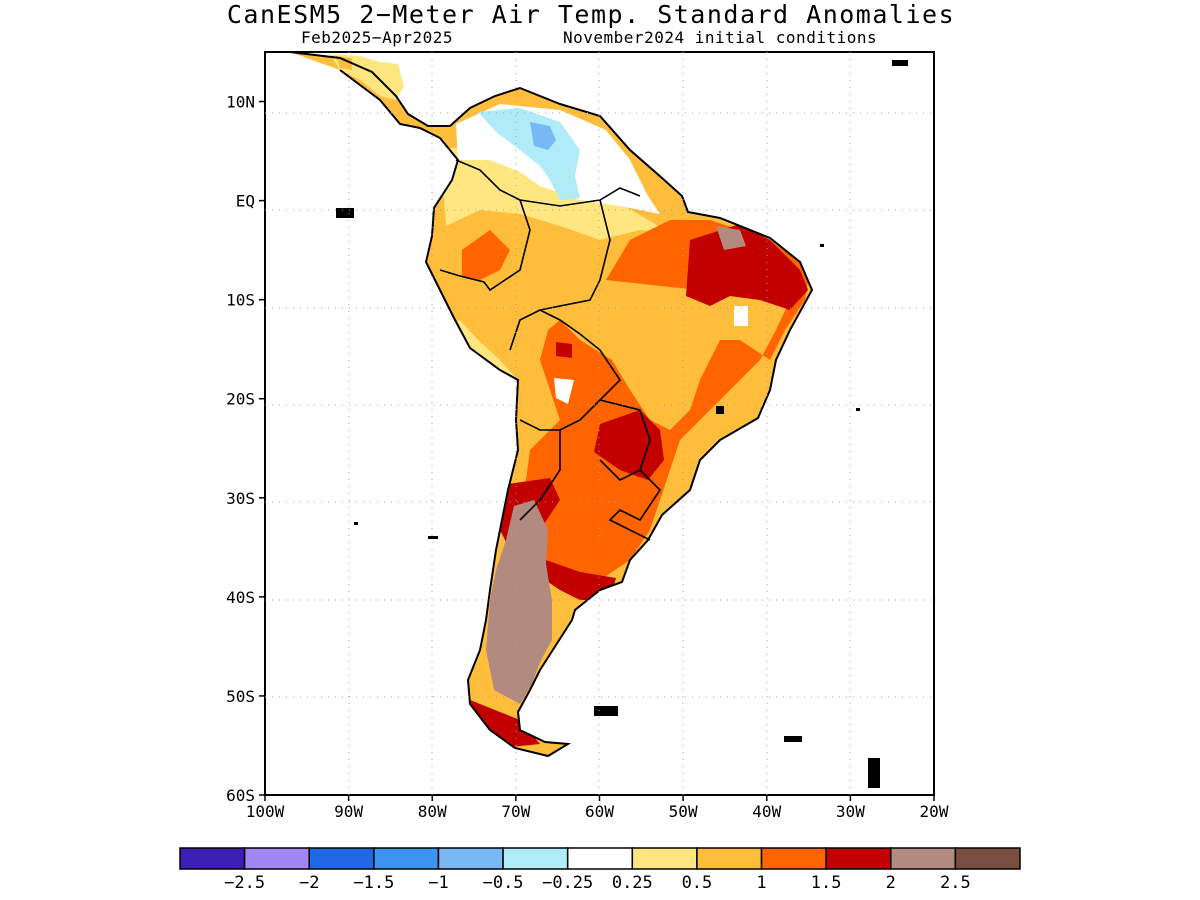 The width and height of the screenshot is (1200, 900). I want to click on colorbar-label: −2, so click(309, 883).